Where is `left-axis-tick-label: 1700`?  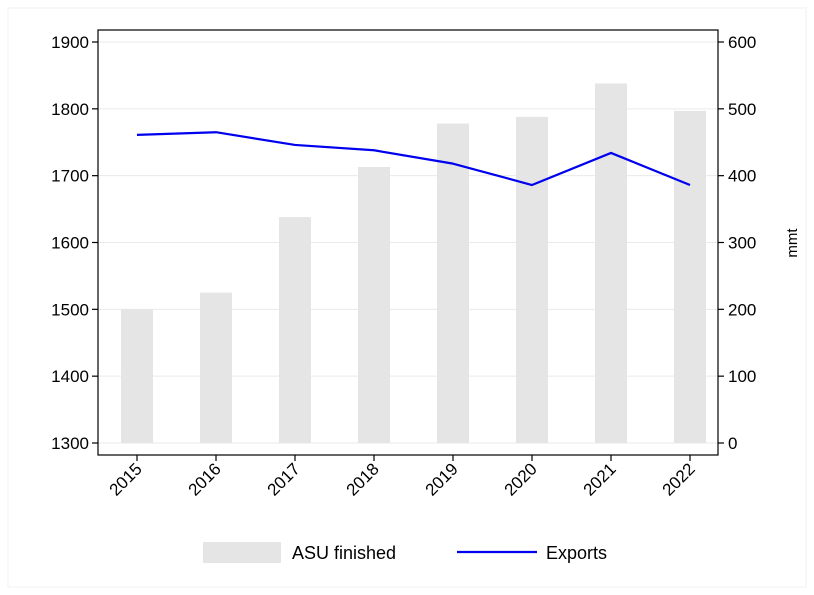
left-axis-tick-label: 1700 is located at coordinates (70, 176).